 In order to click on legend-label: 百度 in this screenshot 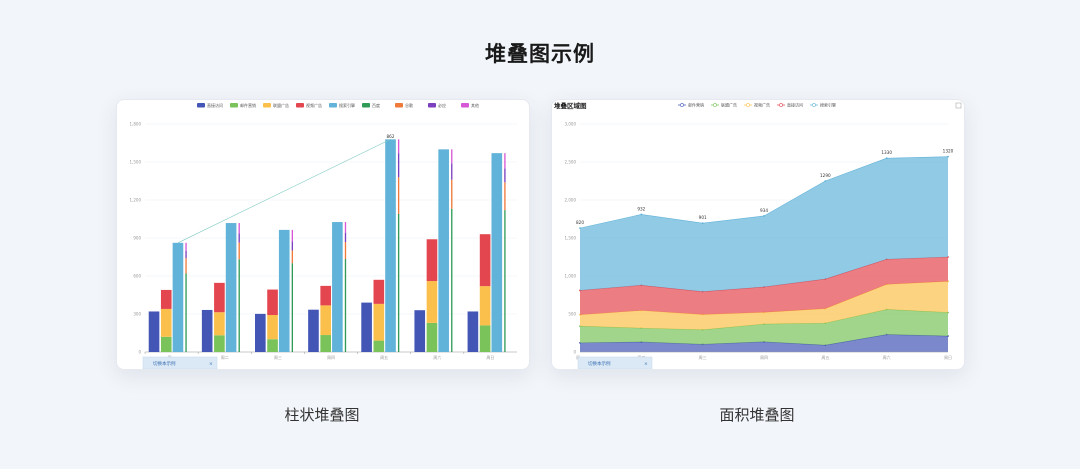, I will do `click(376, 105)`.